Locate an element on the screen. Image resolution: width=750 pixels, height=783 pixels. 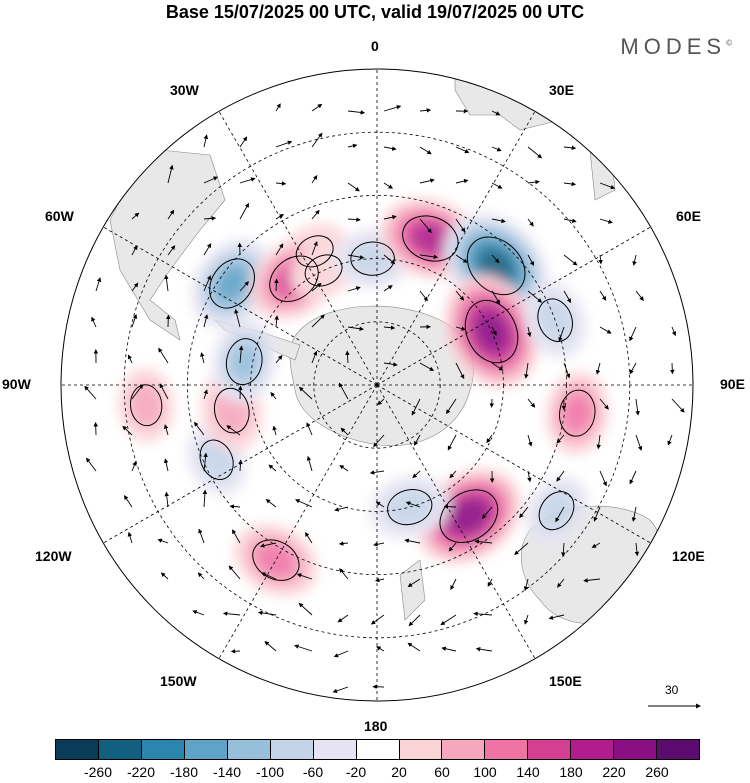
colorbar is located at coordinates (377, 749).